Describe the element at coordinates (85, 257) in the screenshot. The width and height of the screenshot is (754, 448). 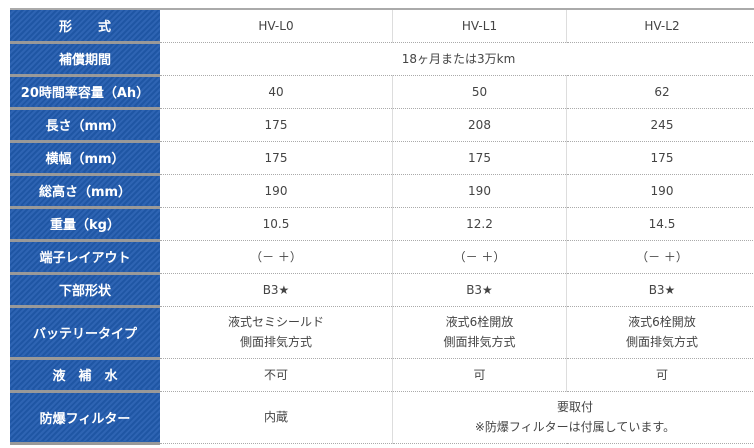
I see `row-label: 端子レイアウト` at that location.